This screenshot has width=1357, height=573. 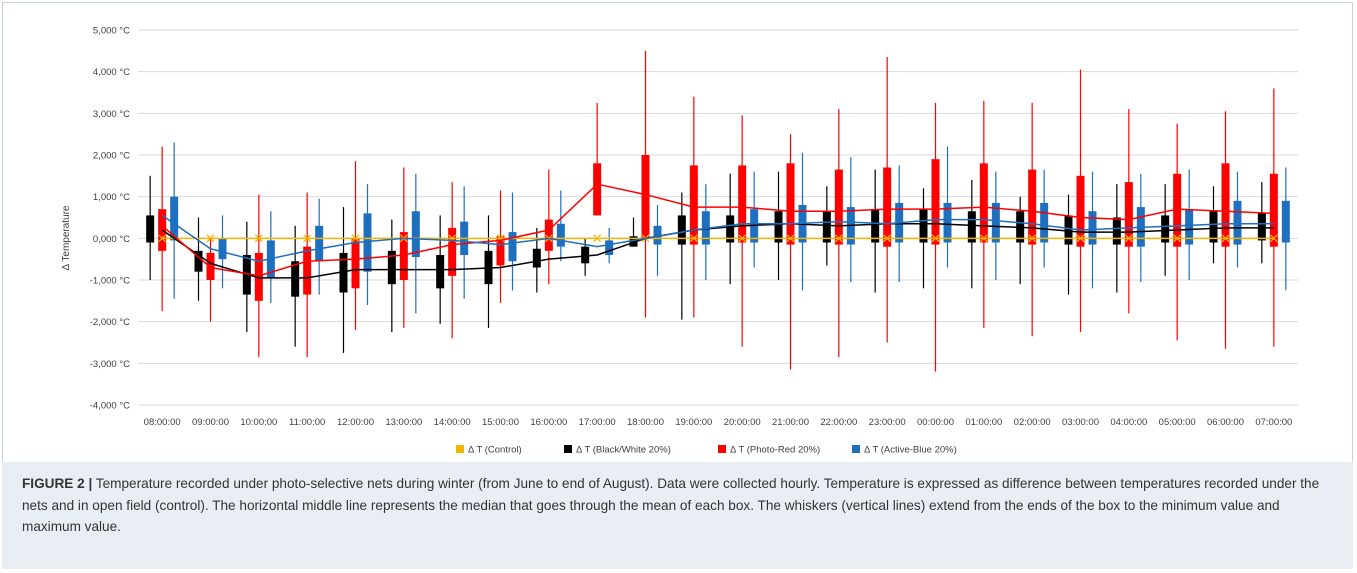 What do you see at coordinates (355, 422) in the screenshot?
I see `x-tick-label: 12:00:00` at bounding box center [355, 422].